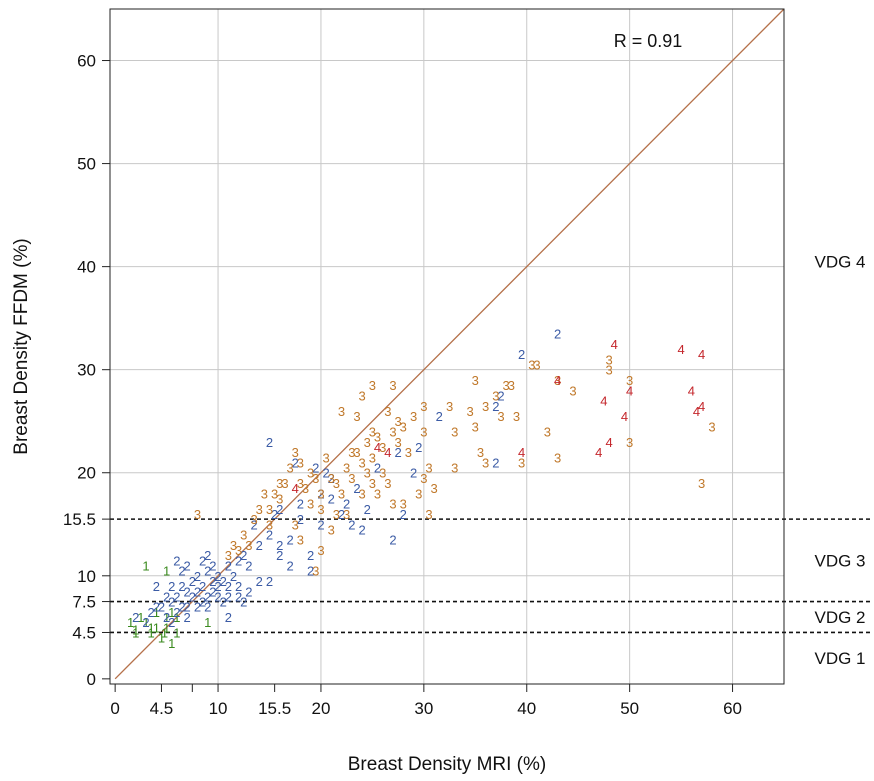 This screenshot has height=781, width=874. What do you see at coordinates (426, 701) in the screenshot?
I see `x-axis: 0 4.5 10 15.5 20 30 40 50 60` at bounding box center [426, 701].